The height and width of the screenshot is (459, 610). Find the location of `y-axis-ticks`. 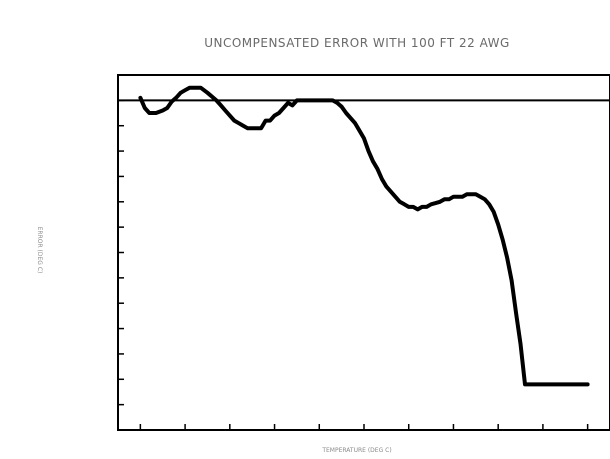

y-axis-ticks is located at coordinates (121, 252).